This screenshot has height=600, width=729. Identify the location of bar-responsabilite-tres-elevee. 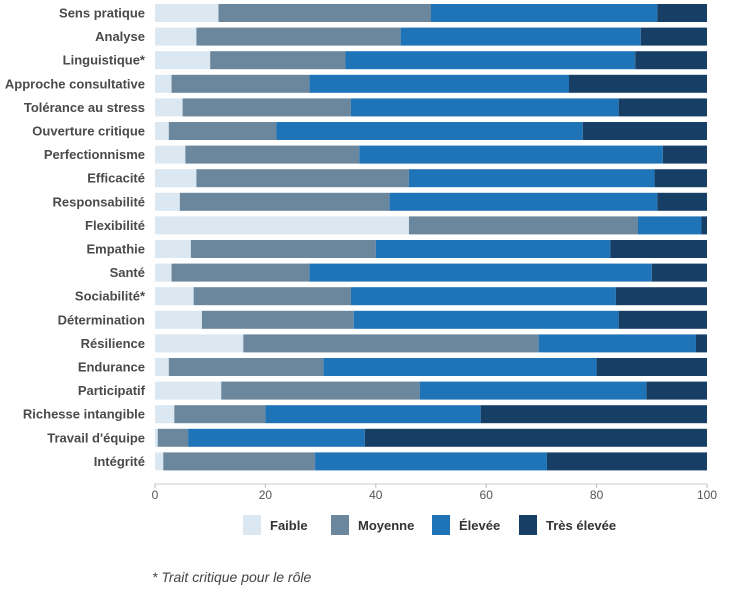
(682, 201).